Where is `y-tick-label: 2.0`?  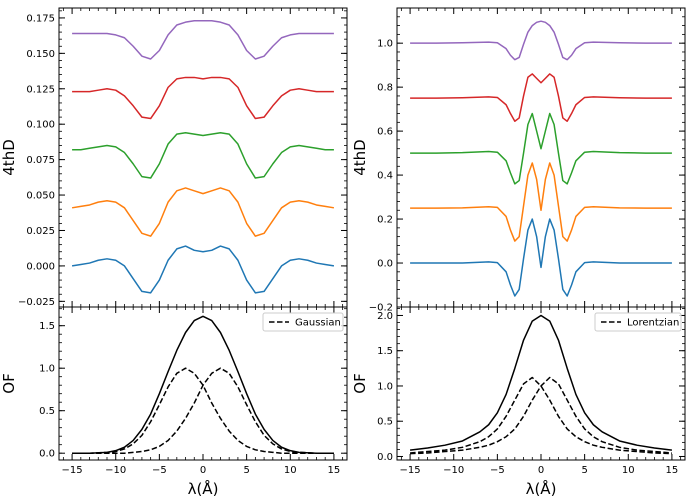 y-tick-label: 2.0 is located at coordinates (385, 316).